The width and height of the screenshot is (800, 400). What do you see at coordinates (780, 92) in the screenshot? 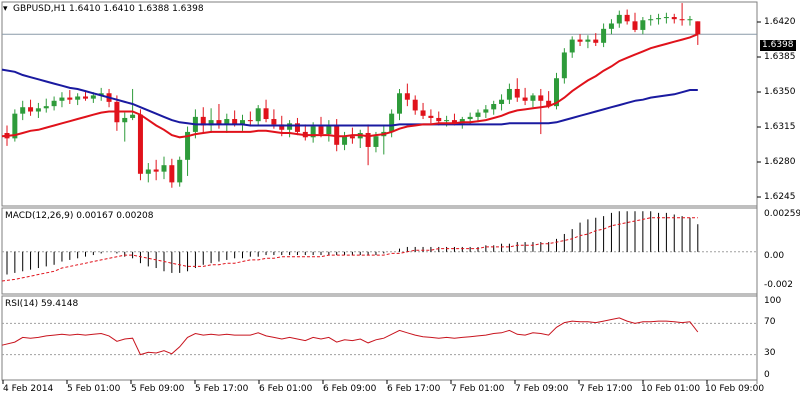
I see `y-tick-label: 1.6350` at bounding box center [780, 92].